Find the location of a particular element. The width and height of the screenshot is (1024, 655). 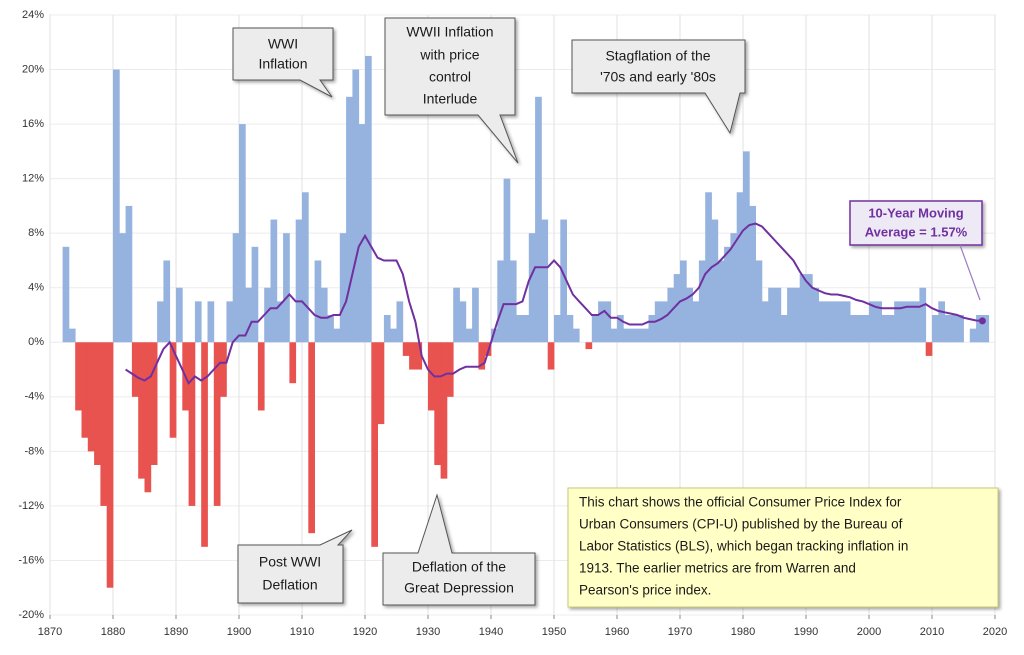

x-tick-label: 1920 is located at coordinates (365, 632).